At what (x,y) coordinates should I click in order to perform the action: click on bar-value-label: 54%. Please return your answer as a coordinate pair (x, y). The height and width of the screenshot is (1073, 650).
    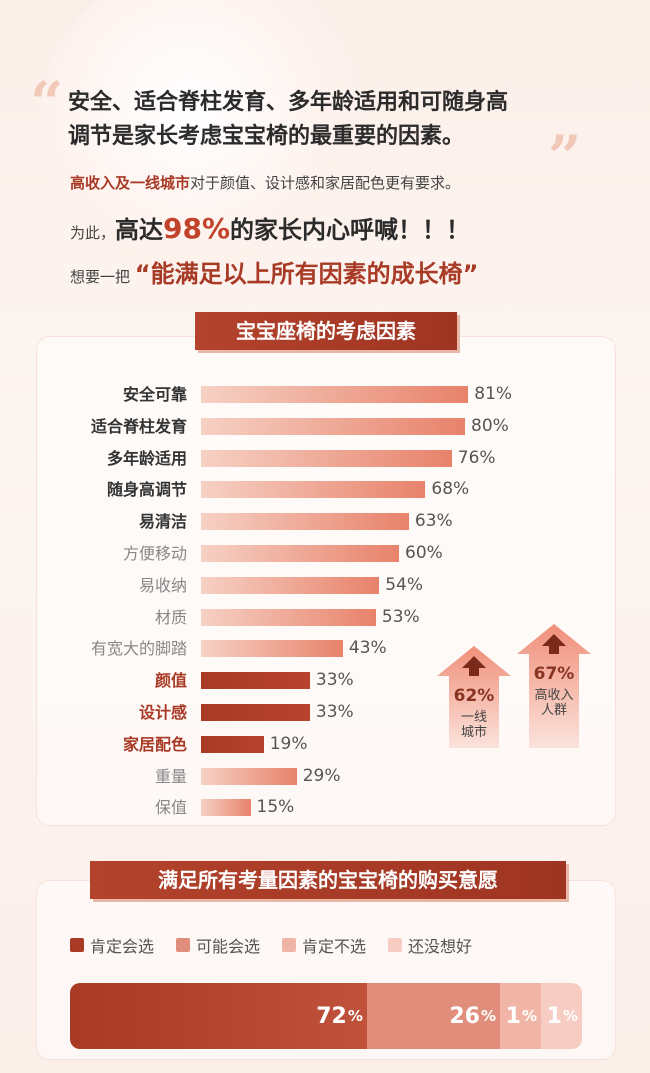
    Looking at the image, I should click on (404, 584).